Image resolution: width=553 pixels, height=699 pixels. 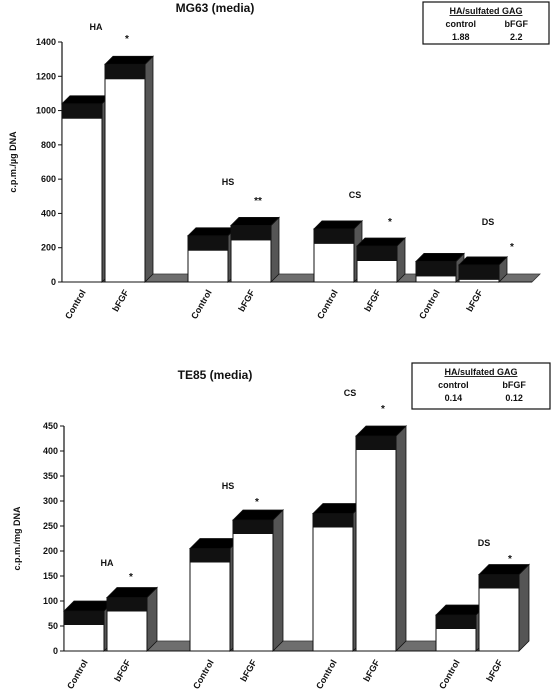 I want to click on group-label: HA, so click(x=96, y=27).